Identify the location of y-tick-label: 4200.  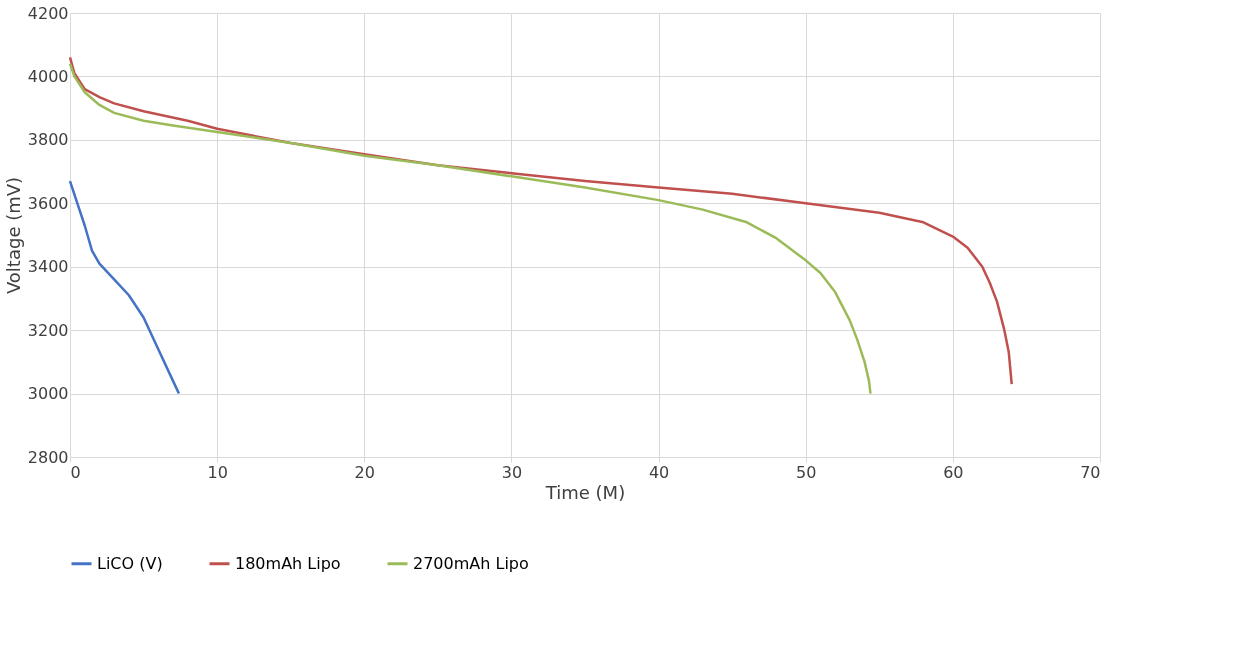
(48, 13).